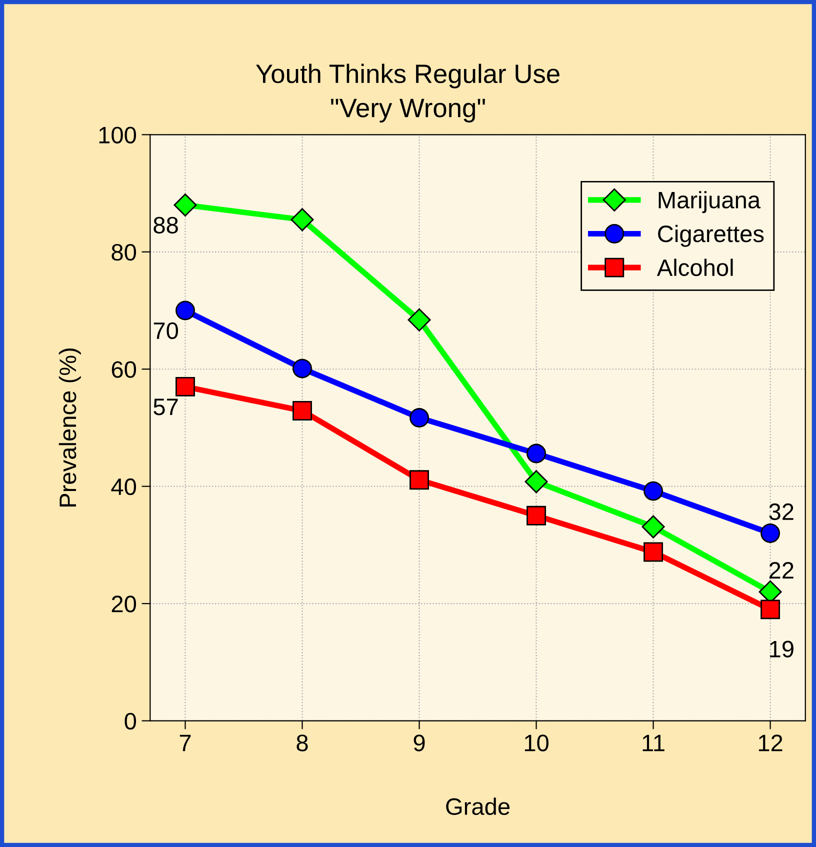 The width and height of the screenshot is (816, 847). Describe the element at coordinates (124, 252) in the screenshot. I see `y-tick-label: 80` at that location.